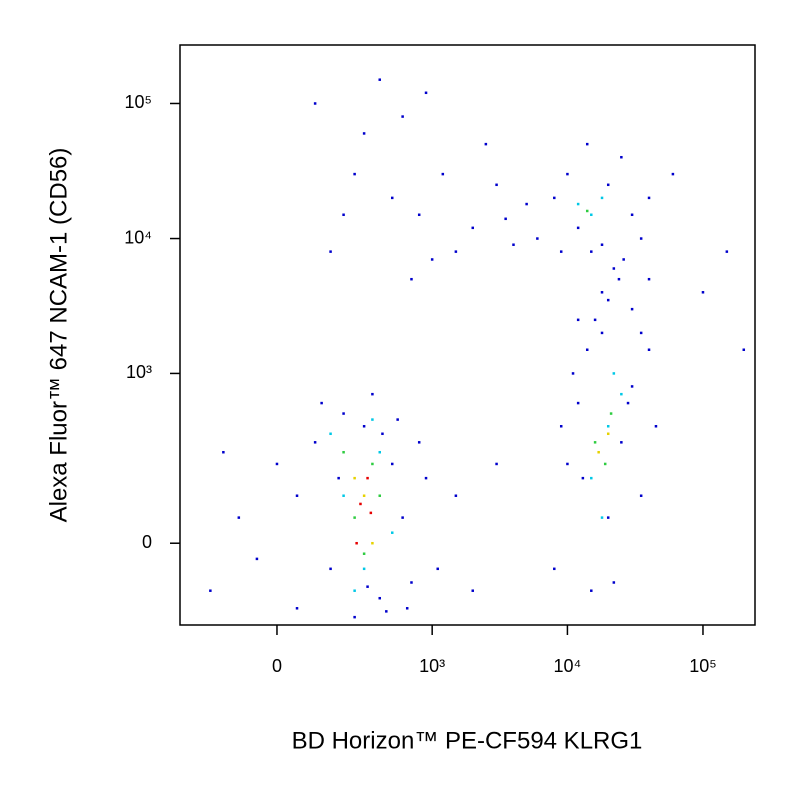 This screenshot has width=800, height=800. What do you see at coordinates (467, 740) in the screenshot?
I see `x-axis-title: BD Horizon™ PE-CF594 KLRG1` at bounding box center [467, 740].